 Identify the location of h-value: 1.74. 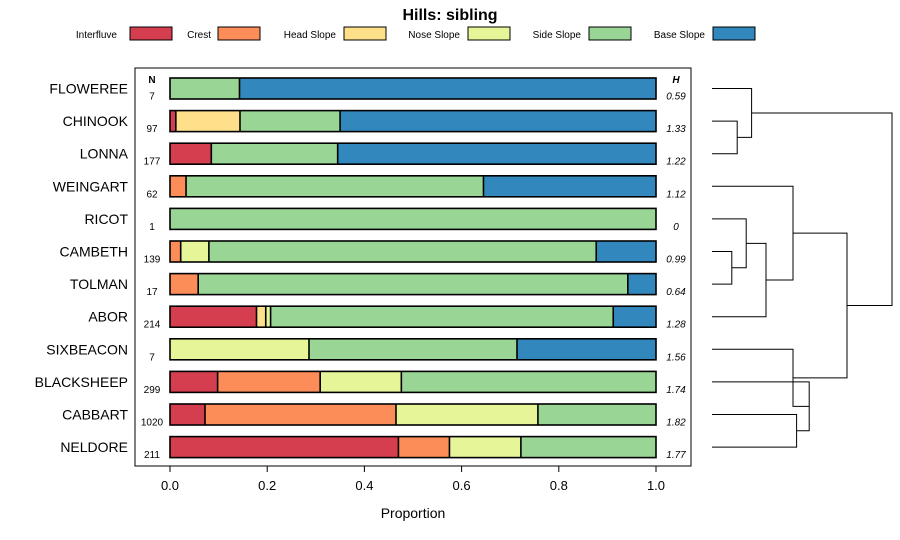
(676, 390).